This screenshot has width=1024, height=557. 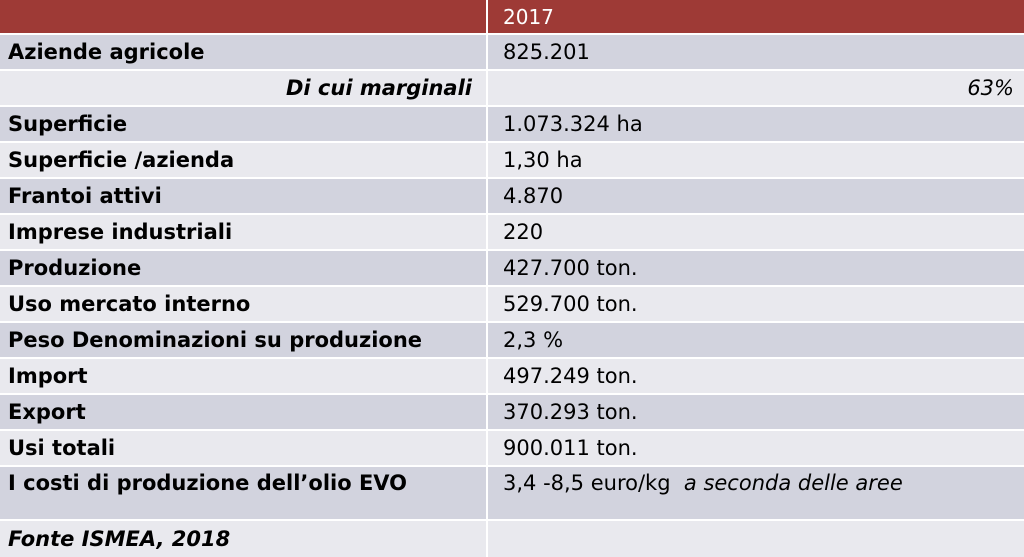 I want to click on table-row: Peso Denominazioni su produzione 2,3 %, so click(x=512, y=339).